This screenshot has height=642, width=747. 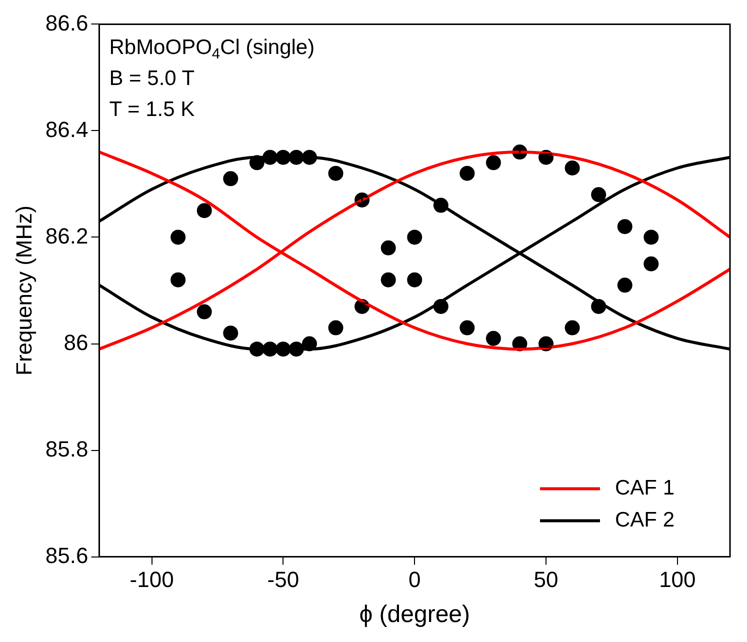 I want to click on x-tick-label: -100, so click(x=152, y=579).